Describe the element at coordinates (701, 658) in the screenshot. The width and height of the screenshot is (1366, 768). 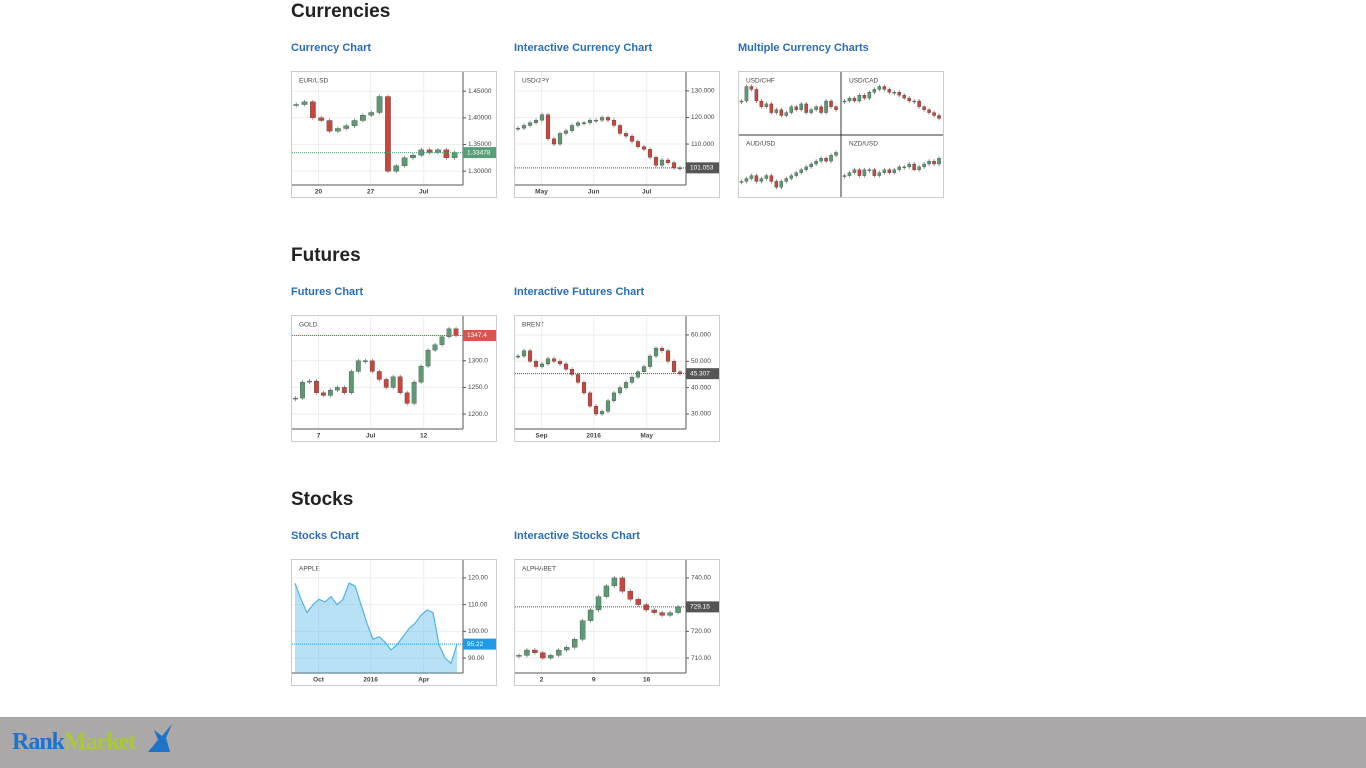
I see `y-tick-label: 710.00` at that location.